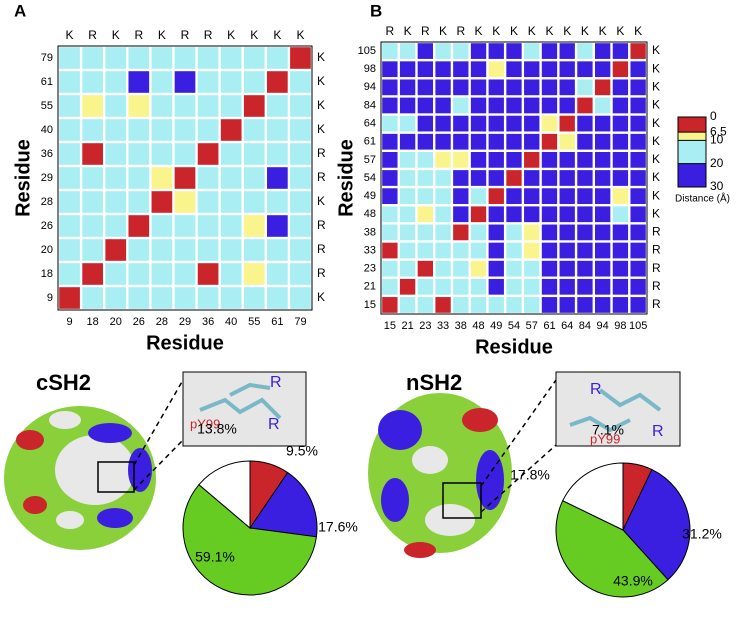 This screenshot has height=619, width=736. What do you see at coordinates (461, 326) in the screenshot?
I see `x-tick-label: 38` at bounding box center [461, 326].